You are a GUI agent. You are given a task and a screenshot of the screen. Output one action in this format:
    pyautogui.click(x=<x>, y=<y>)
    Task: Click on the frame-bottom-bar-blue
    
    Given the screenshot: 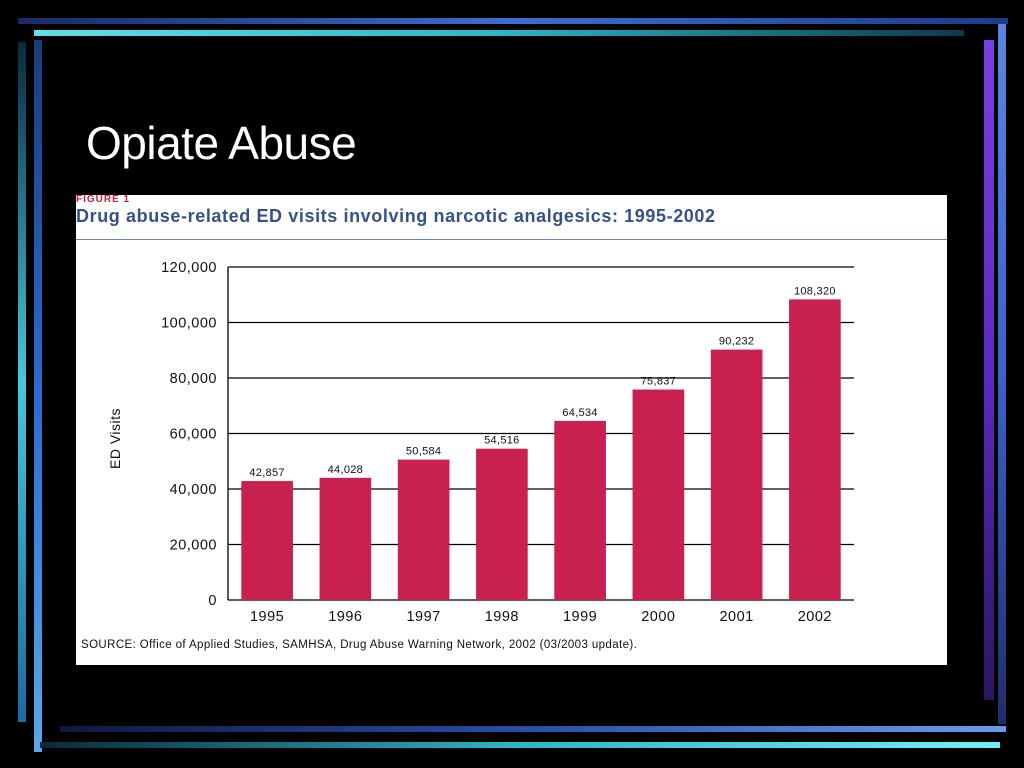 What is the action you would take?
    pyautogui.click(x=533, y=729)
    